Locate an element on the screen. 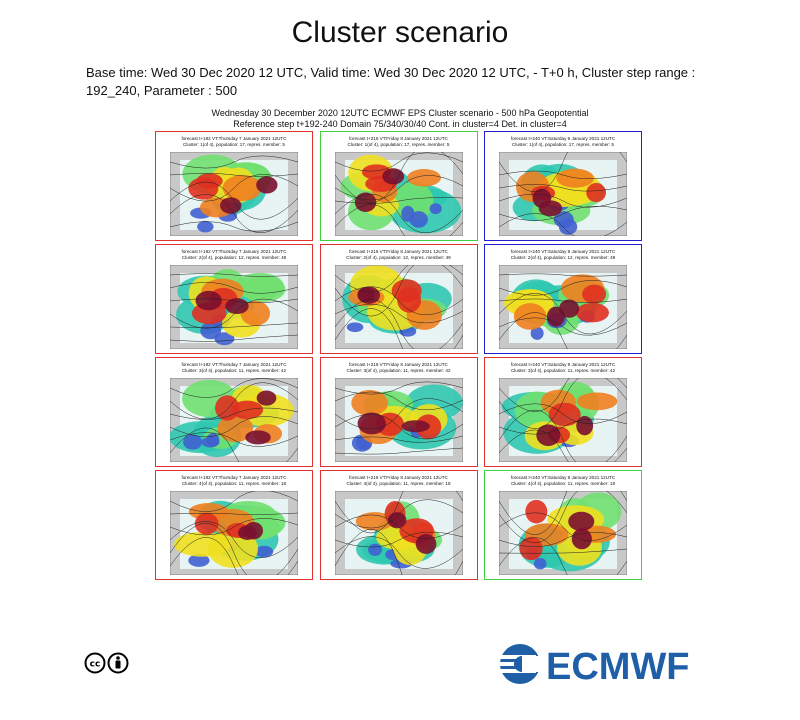 This screenshot has height=720, width=800. ecmwf-logo: ECMWF is located at coordinates (594, 666).